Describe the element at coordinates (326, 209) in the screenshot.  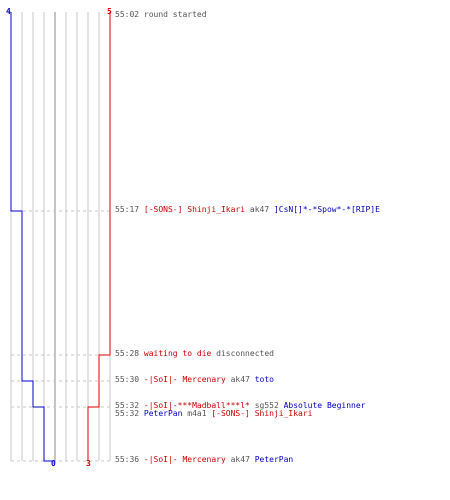
I see `player-name: ]CsN[]*-*Spow*-*[RIP]E` at that location.